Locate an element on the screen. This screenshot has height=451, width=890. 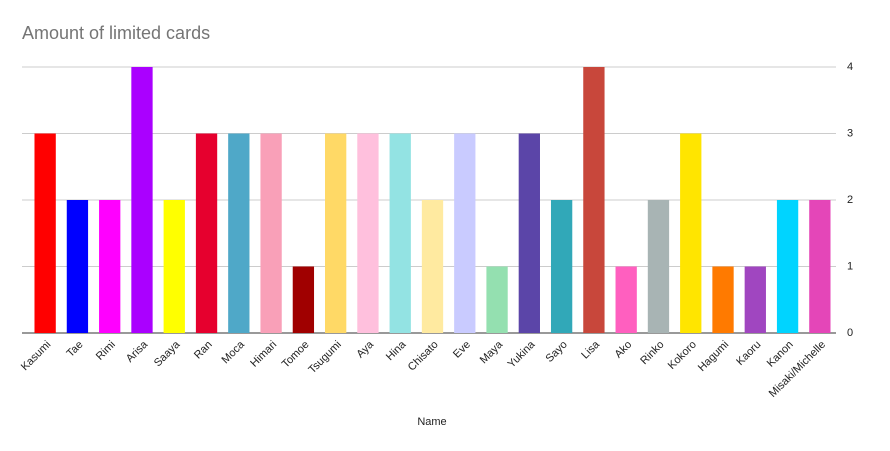
x-tick-label: Kanon is located at coordinates (780, 354).